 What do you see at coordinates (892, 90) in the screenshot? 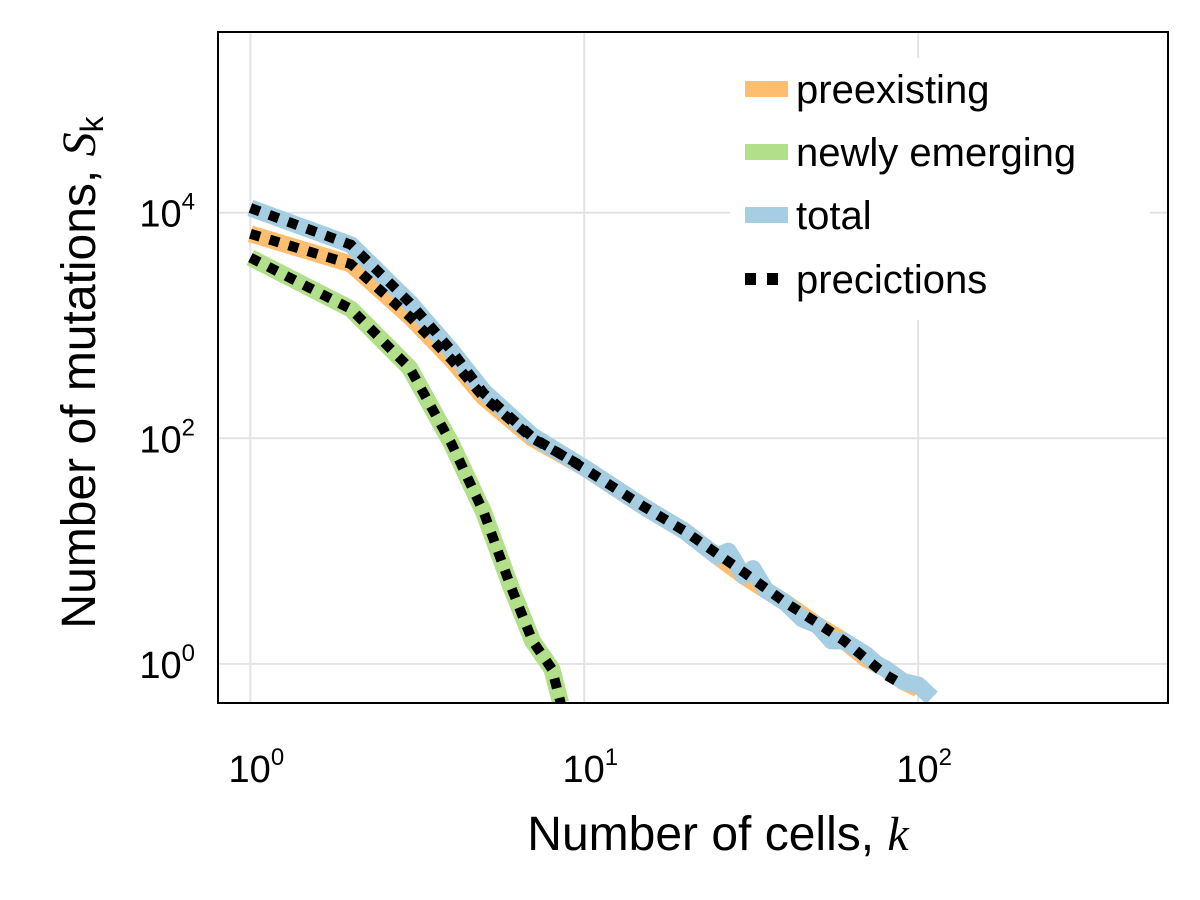
I see `legend-label: preexisting` at bounding box center [892, 90].